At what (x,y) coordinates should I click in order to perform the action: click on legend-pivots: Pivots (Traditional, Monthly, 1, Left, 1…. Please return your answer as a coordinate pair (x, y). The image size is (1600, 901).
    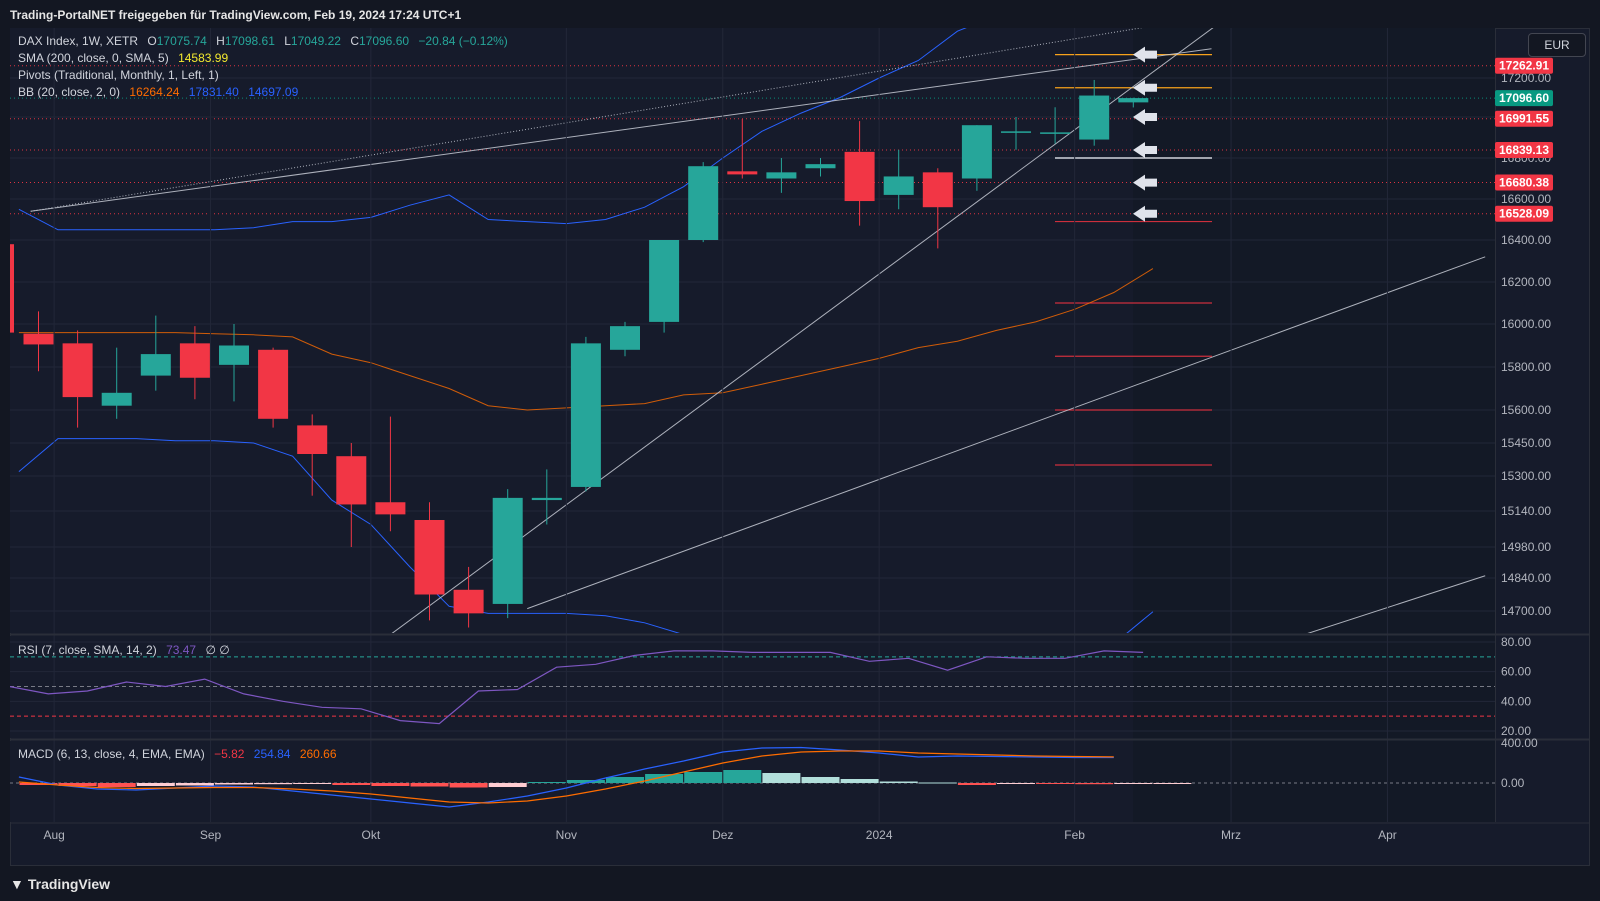
    Looking at the image, I should click on (118, 75).